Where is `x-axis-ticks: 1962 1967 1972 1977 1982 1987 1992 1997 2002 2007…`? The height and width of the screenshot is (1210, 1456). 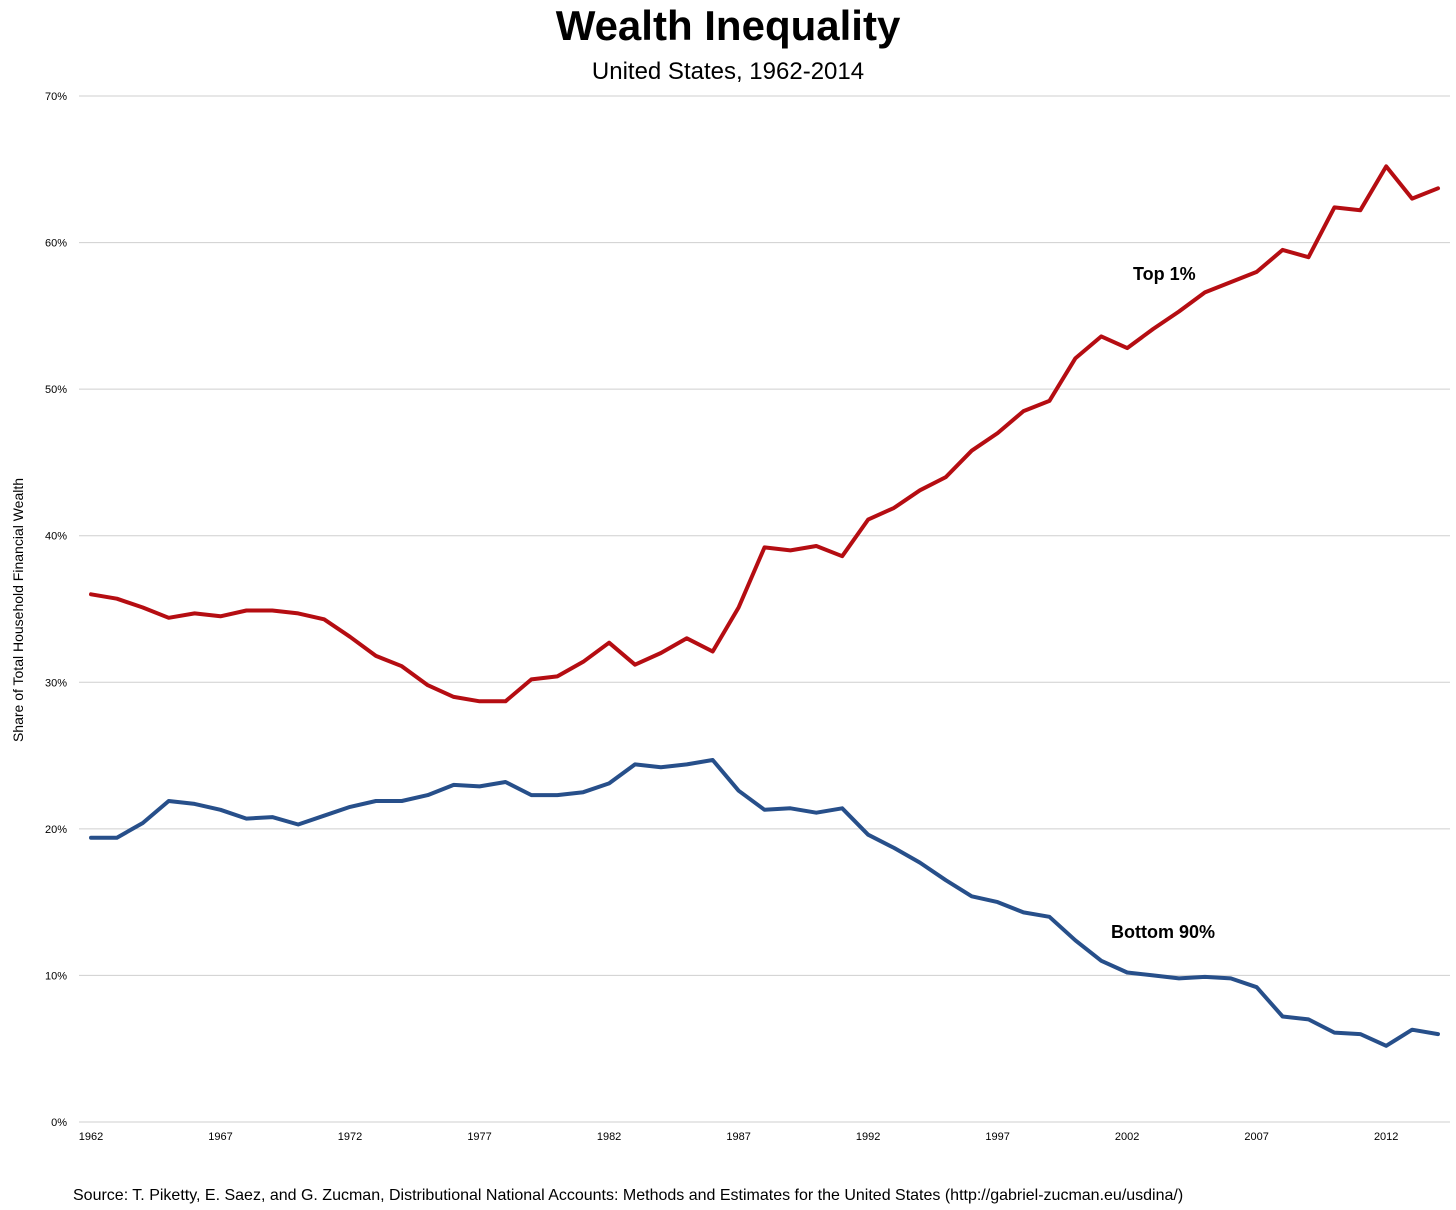 x-axis-ticks: 1962 1967 1972 1977 1982 1987 1992 1997 2002 2007… is located at coordinates (739, 1137).